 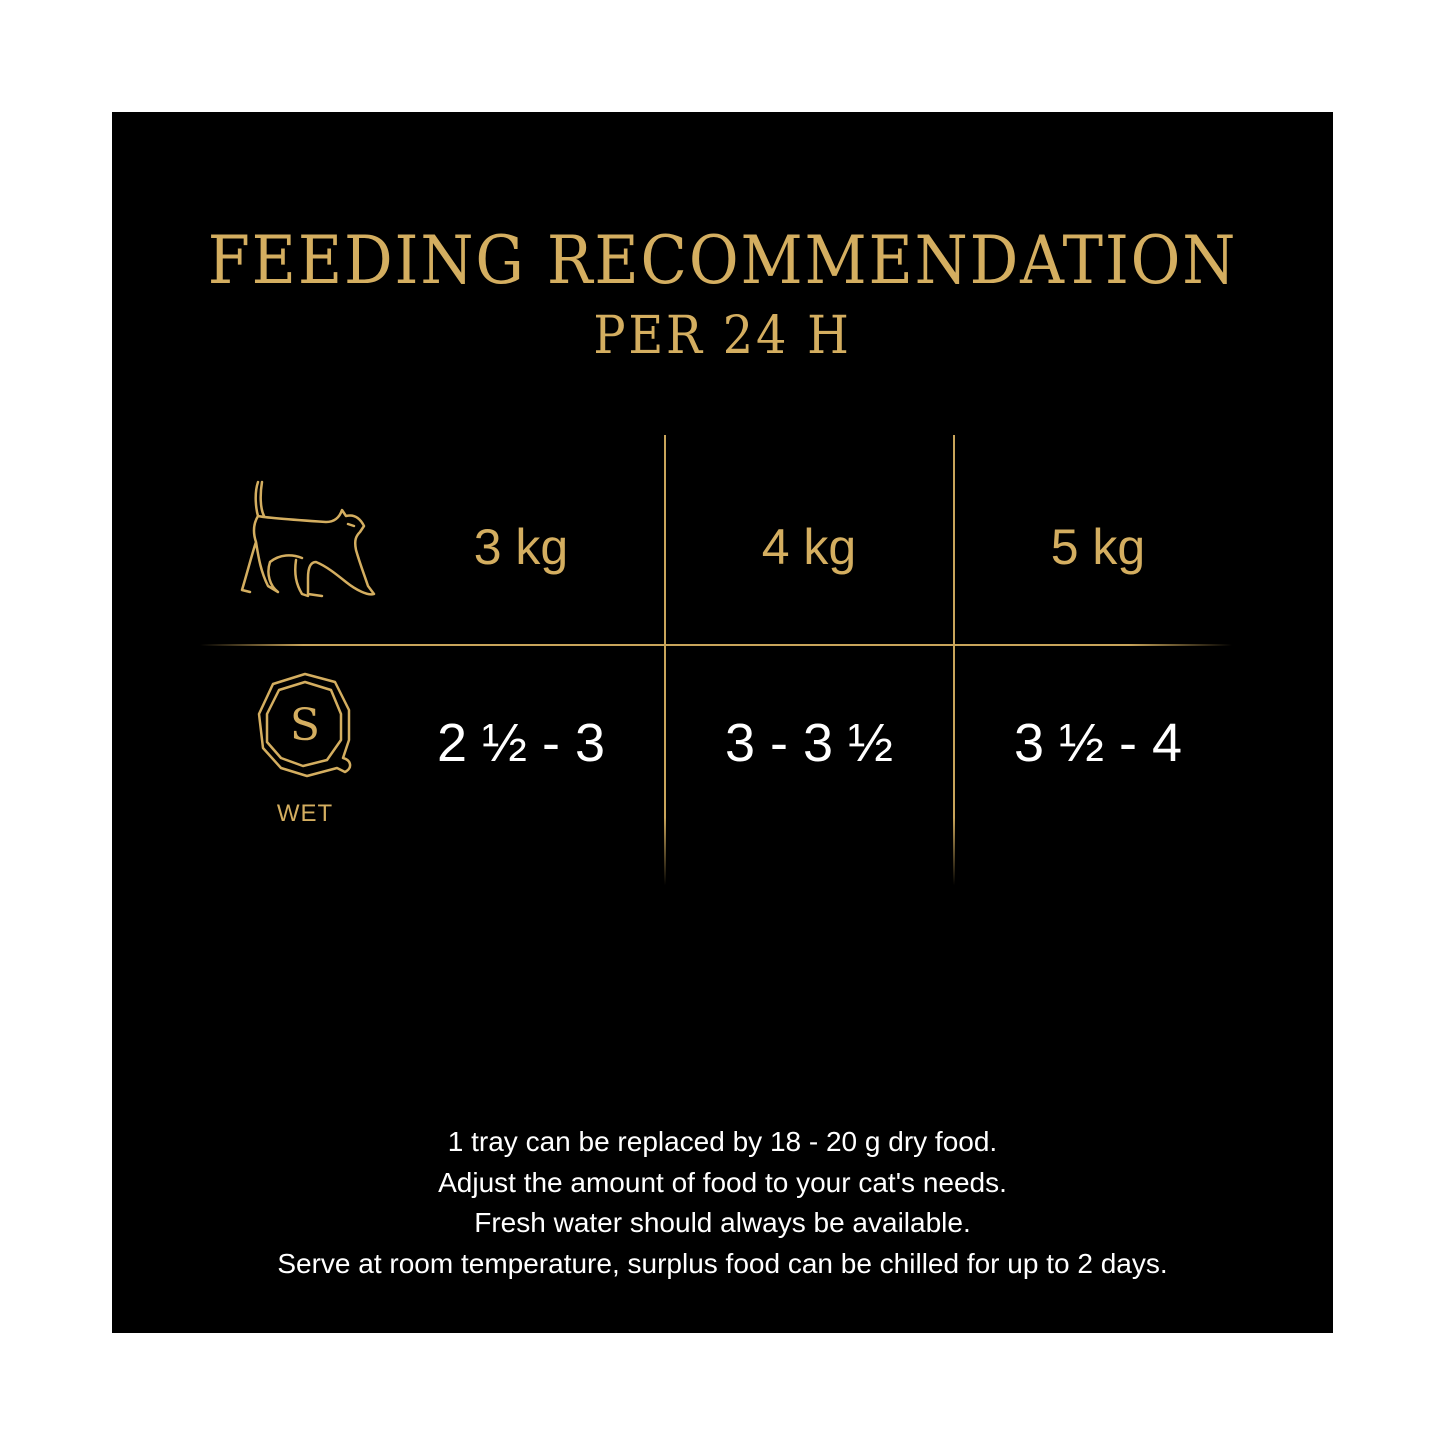 I want to click on page-title: FEEDING RECOMMENDATION, so click(x=722, y=260).